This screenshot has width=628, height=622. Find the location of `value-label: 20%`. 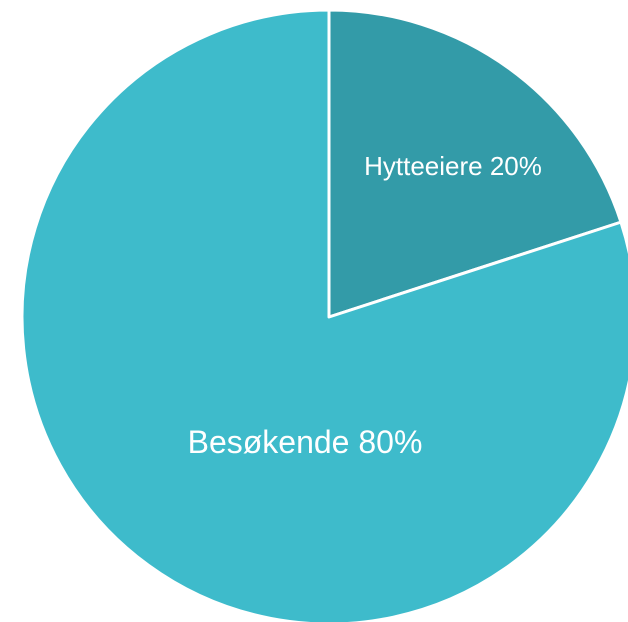

value-label: 20% is located at coordinates (516, 166).